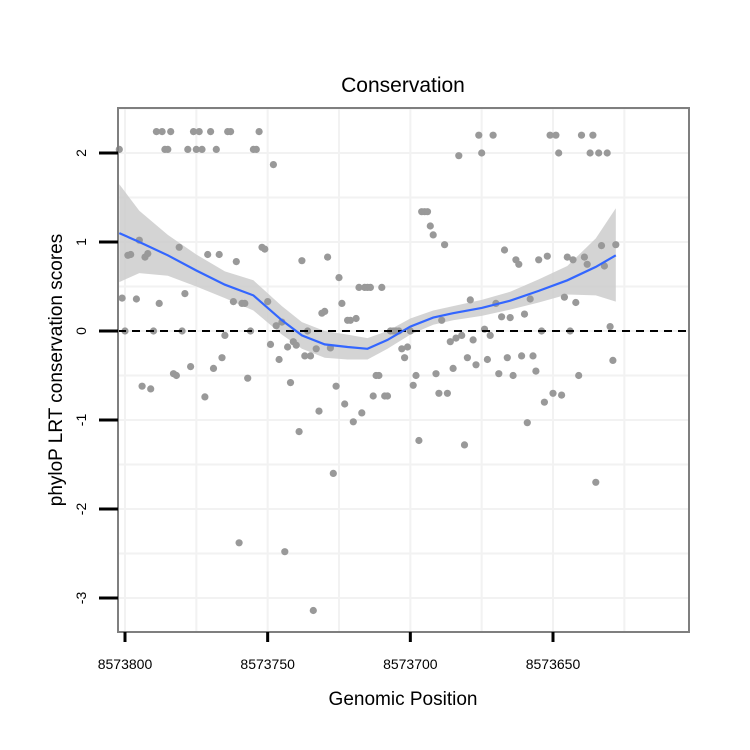 This screenshot has height=750, width=750. Describe the element at coordinates (410, 664) in the screenshot. I see `x-tick-label: 8573700` at that location.